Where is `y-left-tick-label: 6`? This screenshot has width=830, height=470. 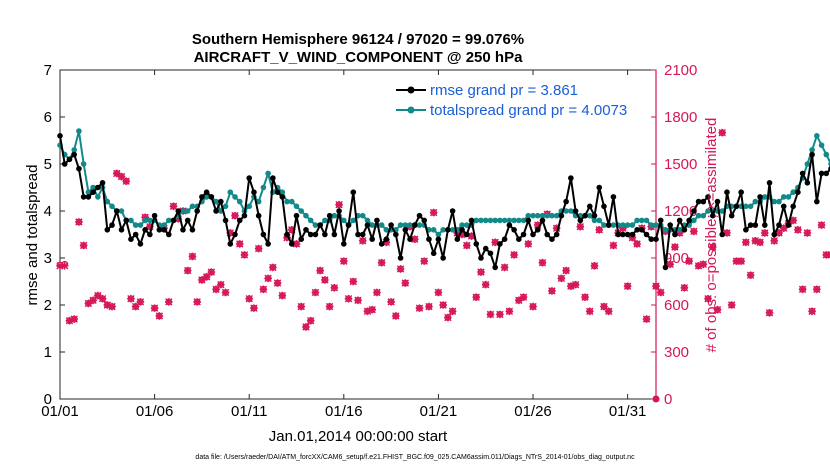
y-left-tick-label: 6 is located at coordinates (48, 117).